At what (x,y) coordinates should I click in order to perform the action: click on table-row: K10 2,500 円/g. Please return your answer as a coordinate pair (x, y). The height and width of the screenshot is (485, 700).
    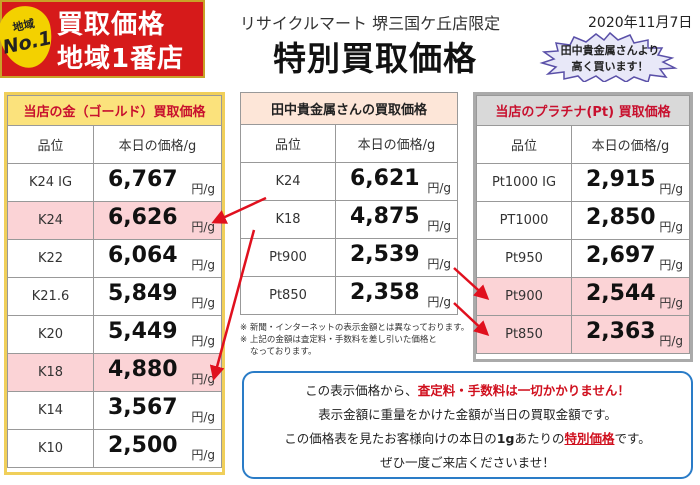
    Looking at the image, I should click on (114, 448).